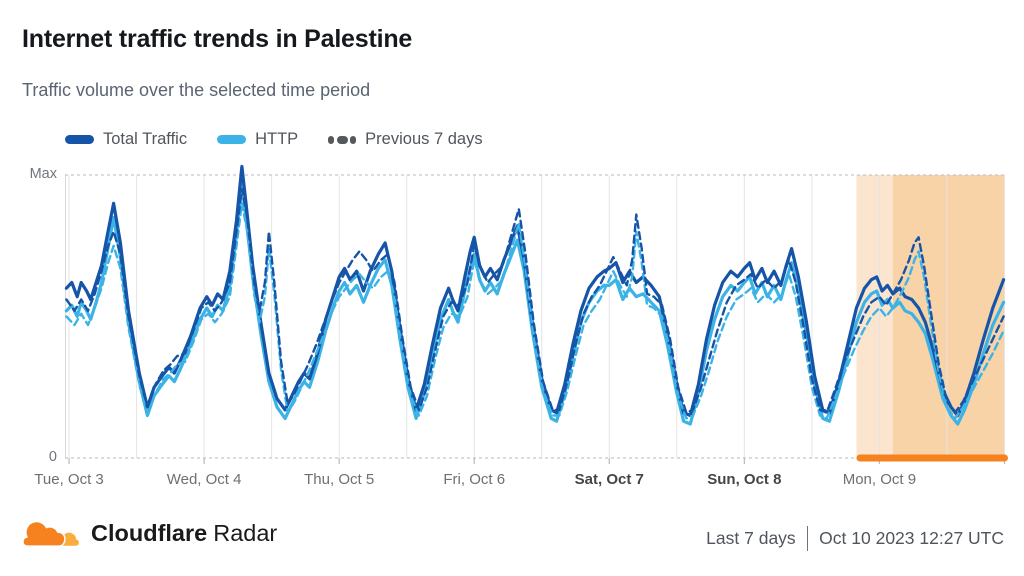 The image size is (1024, 576). Describe the element at coordinates (232, 139) in the screenshot. I see `http-swatch-icon` at that location.